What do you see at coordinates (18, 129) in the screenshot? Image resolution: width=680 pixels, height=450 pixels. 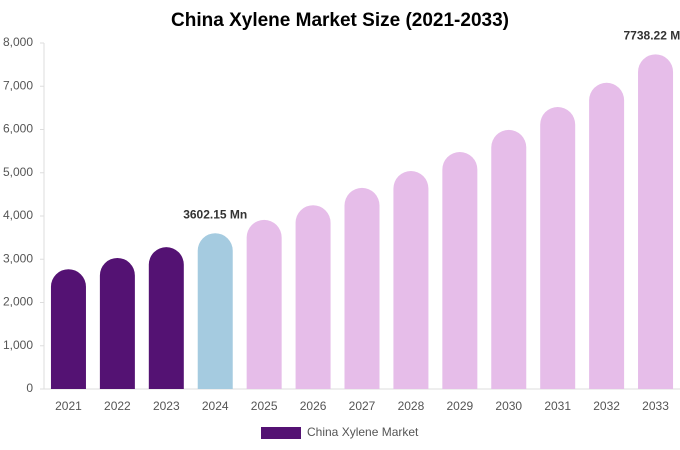 I see `y-tick-label: 6,000` at bounding box center [18, 129].